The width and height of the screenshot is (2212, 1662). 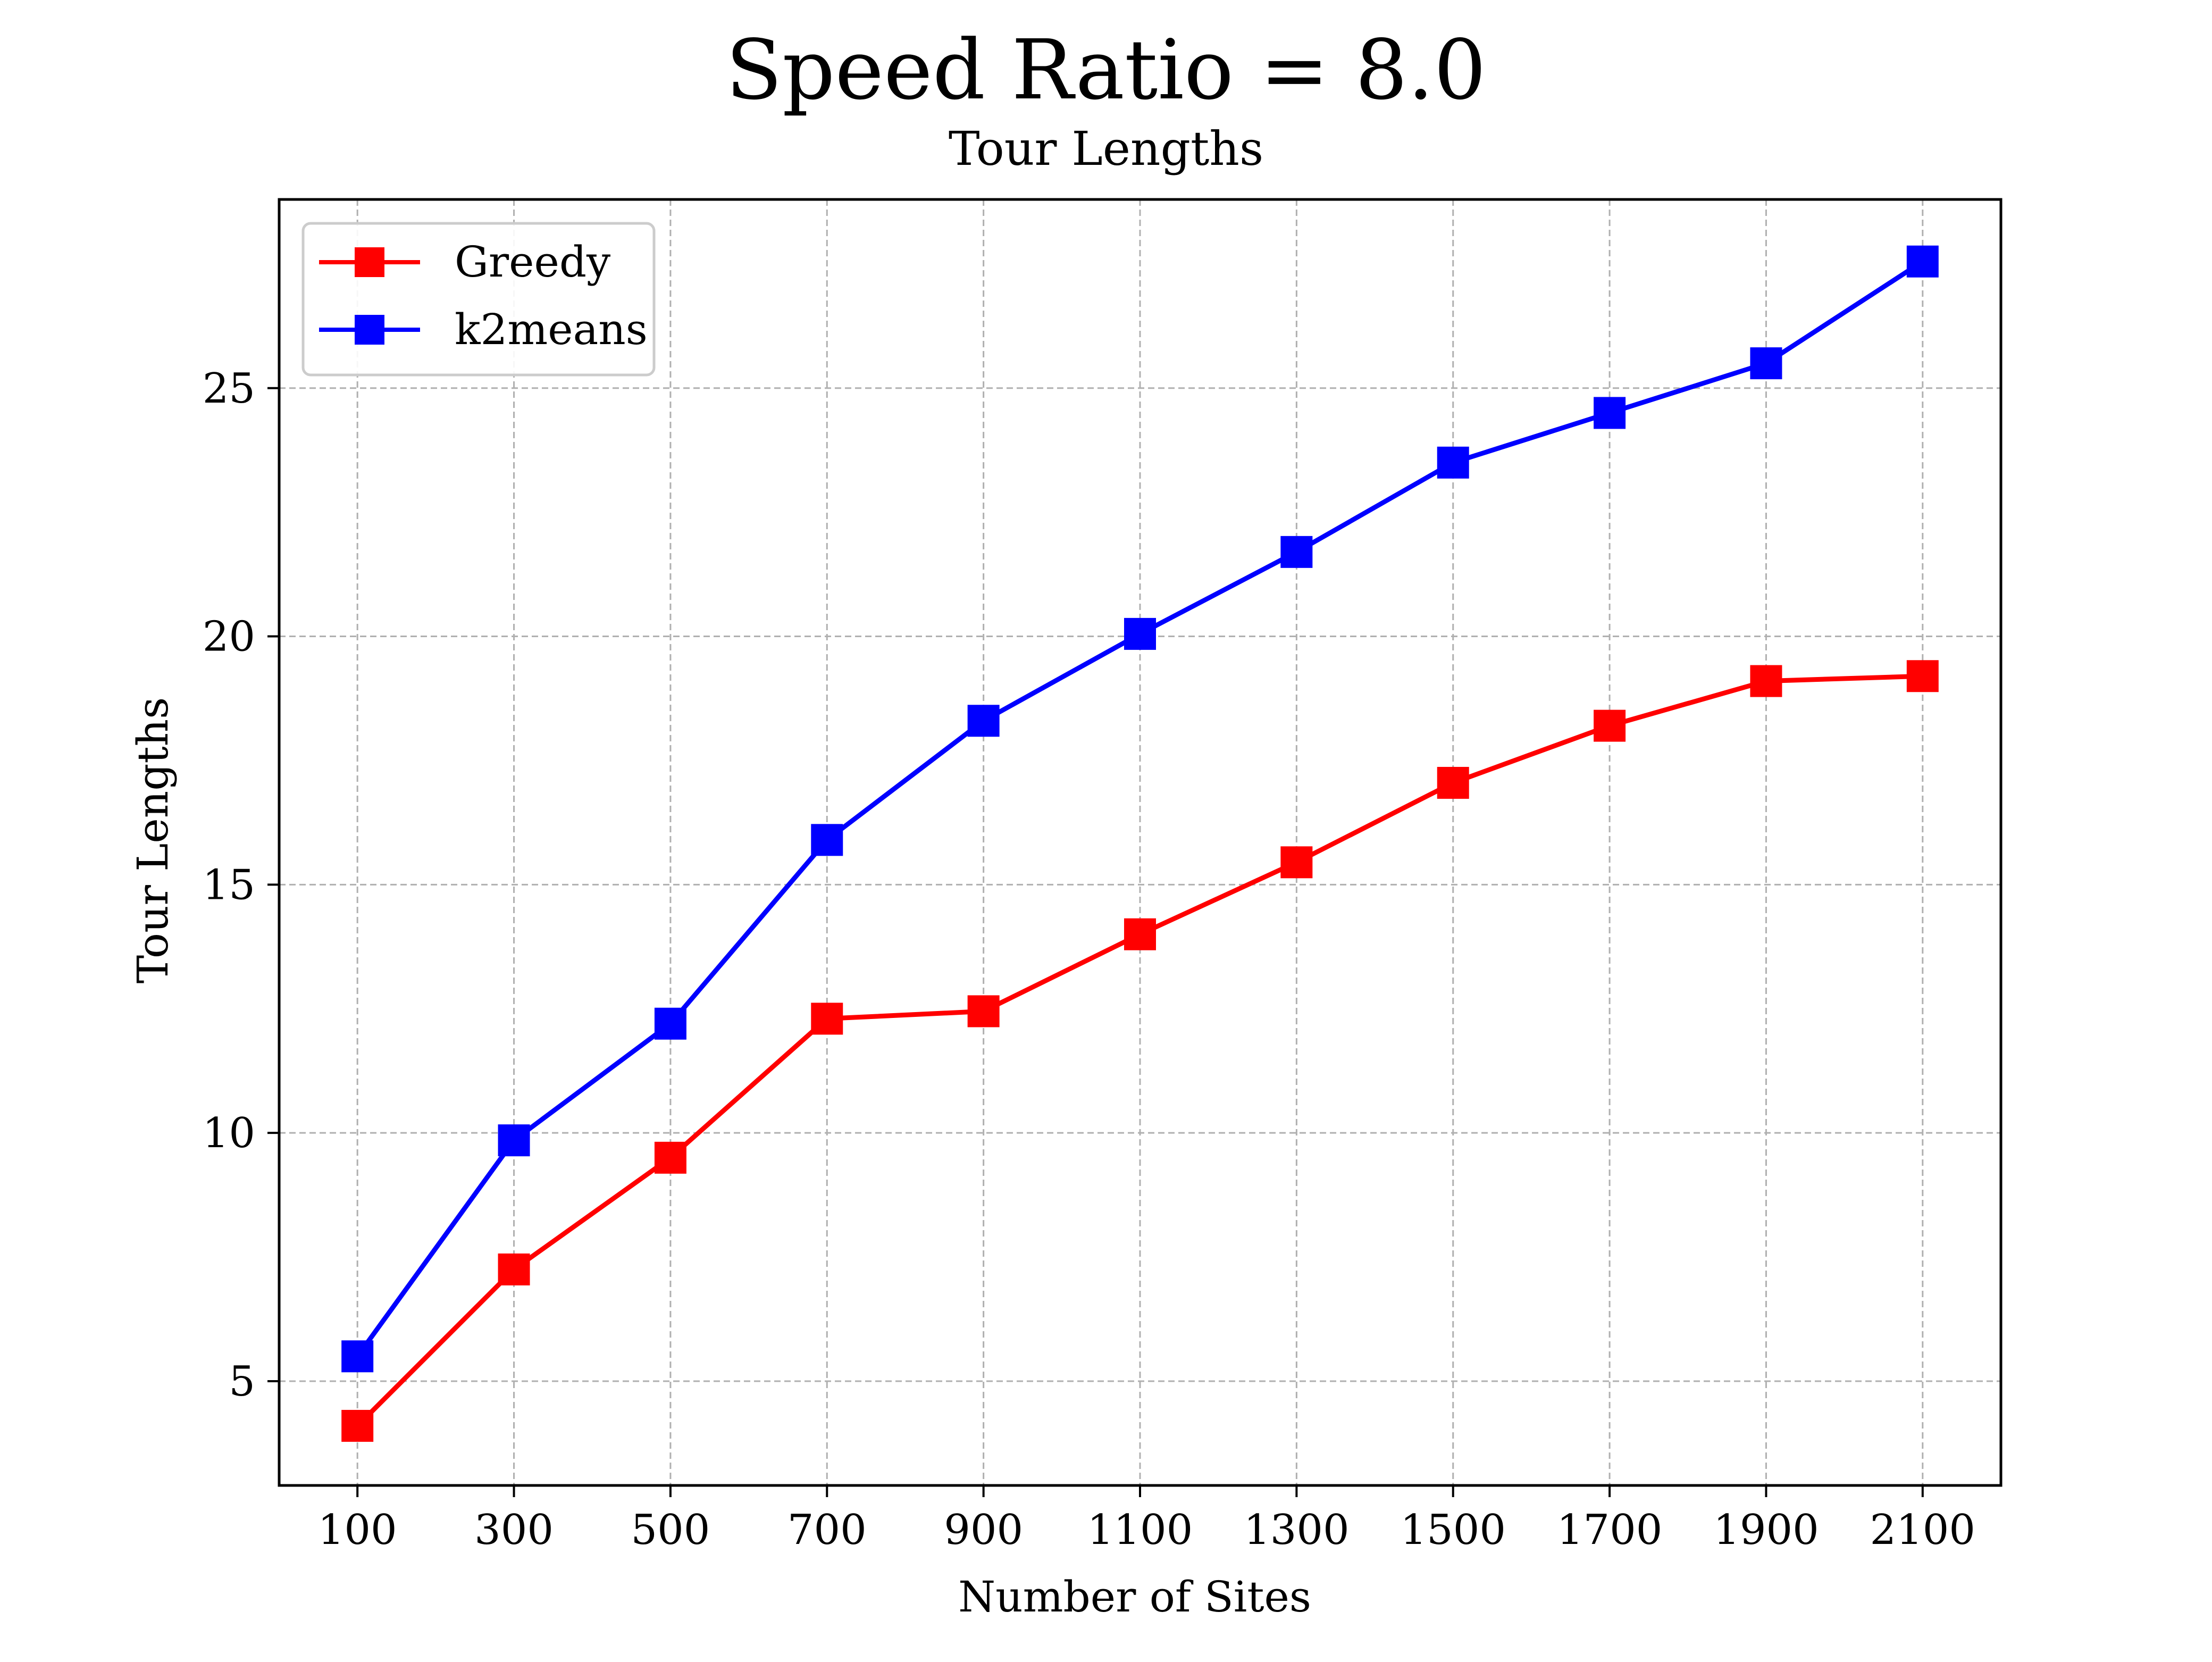 I want to click on y-axis-label: Tour Lengths, so click(x=153, y=840).